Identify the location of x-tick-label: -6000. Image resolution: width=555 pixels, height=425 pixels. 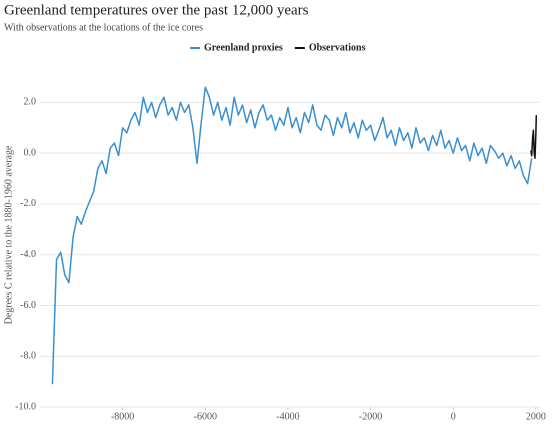
(205, 416).